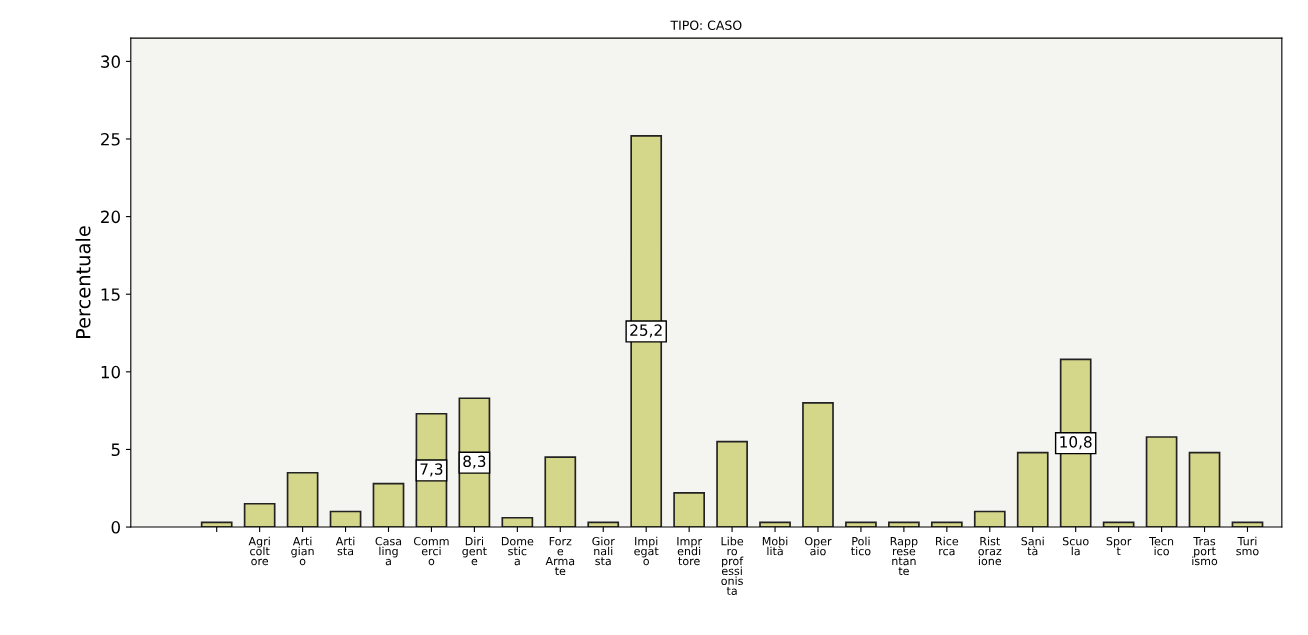 The image size is (1308, 635). Describe the element at coordinates (115, 527) in the screenshot. I see `y-tick-label: 0` at that location.